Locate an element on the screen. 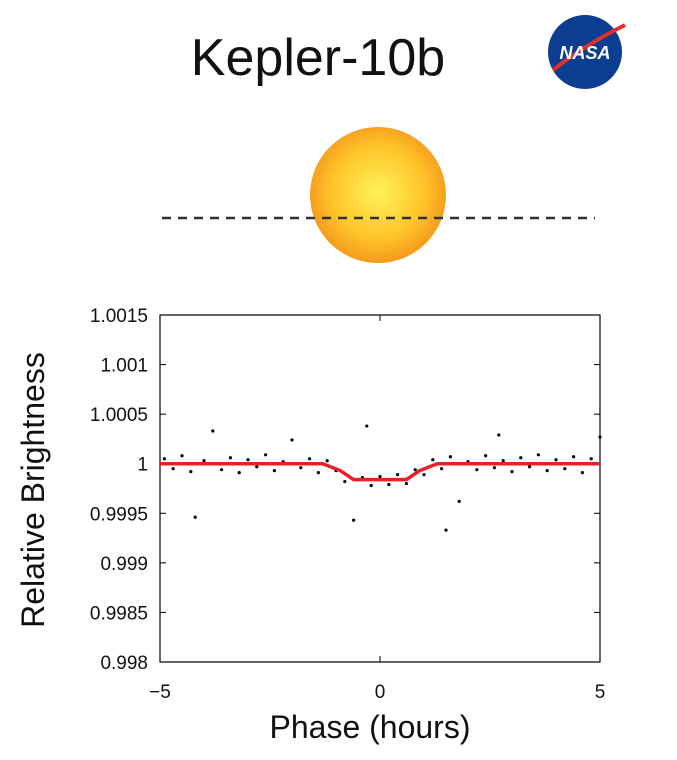 The height and width of the screenshot is (760, 677). nasa-logo: NASA is located at coordinates (587, 52).